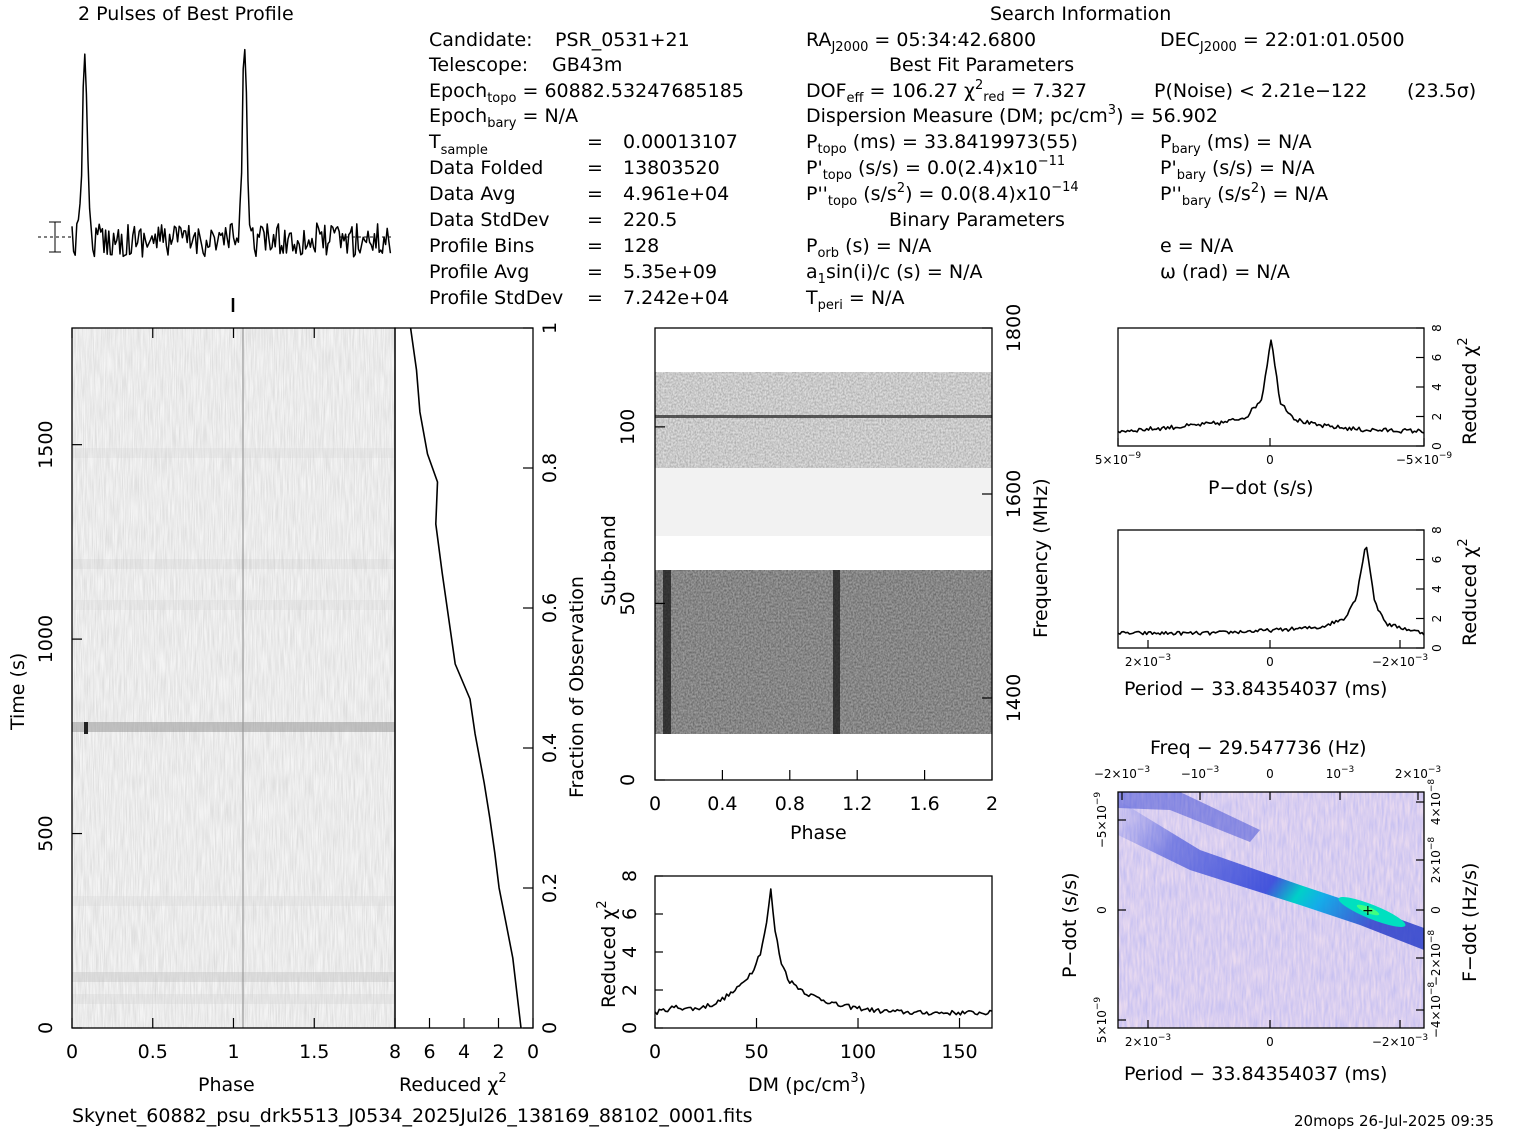 Image resolution: width=1517 pixels, height=1133 pixels. I want to click on data-folded-value: 13803520, so click(671, 168).